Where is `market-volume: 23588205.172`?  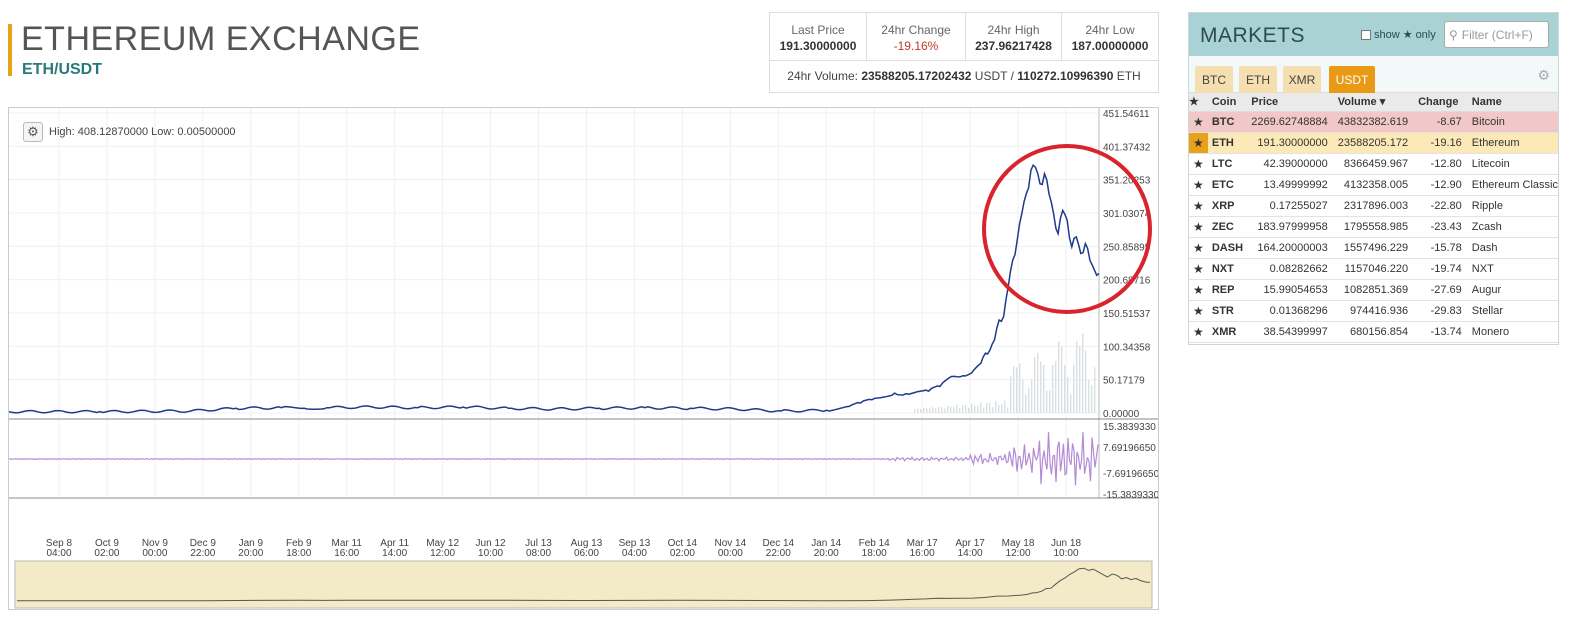 market-volume: 23588205.172 is located at coordinates (1374, 143).